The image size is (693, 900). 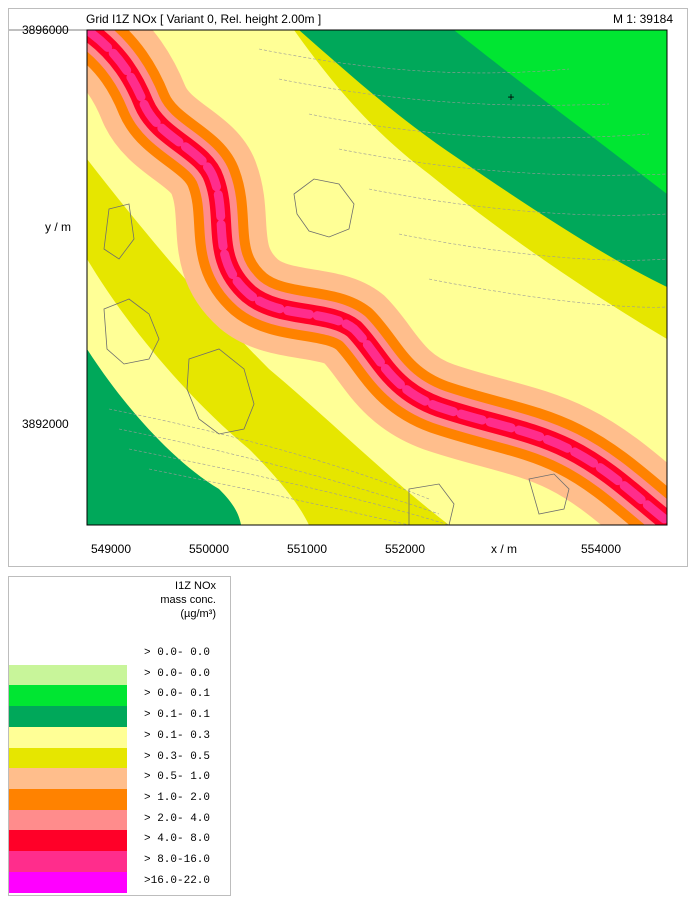 I want to click on y-tick-label: 3896000, so click(x=45, y=30).